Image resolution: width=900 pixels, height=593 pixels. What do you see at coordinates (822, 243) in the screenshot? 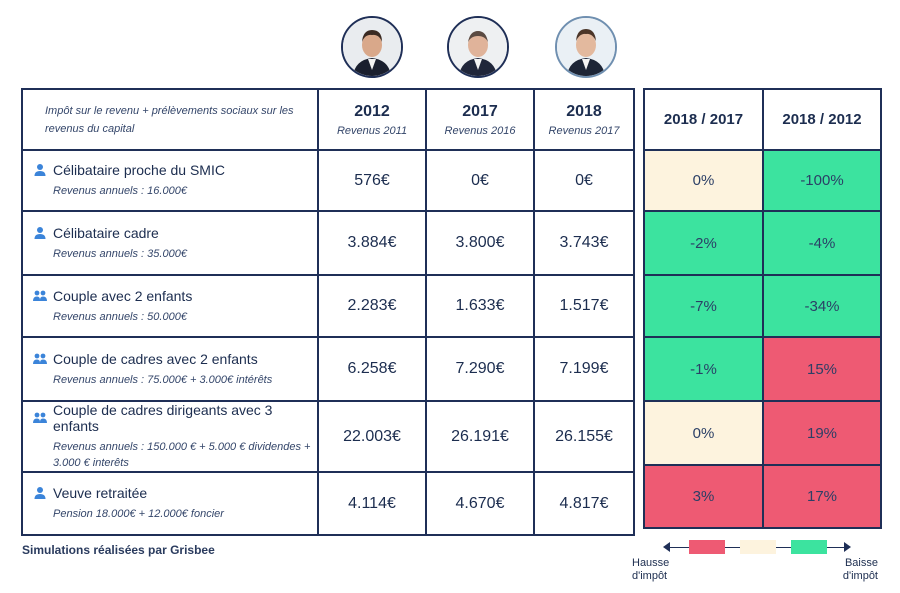
I see `change-2018-2012: -4%` at bounding box center [822, 243].